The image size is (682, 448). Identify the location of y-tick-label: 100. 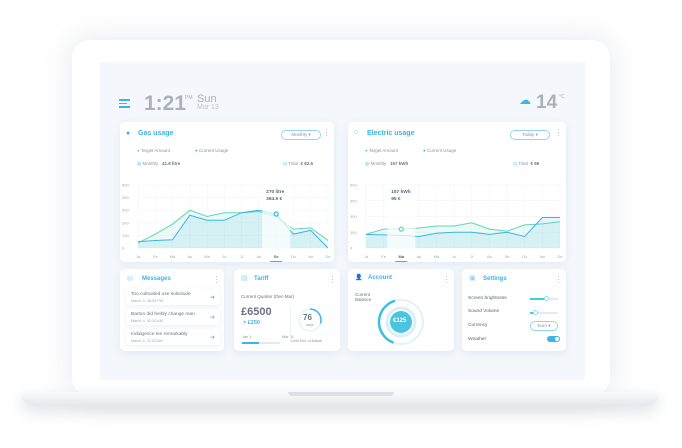
(125, 235).